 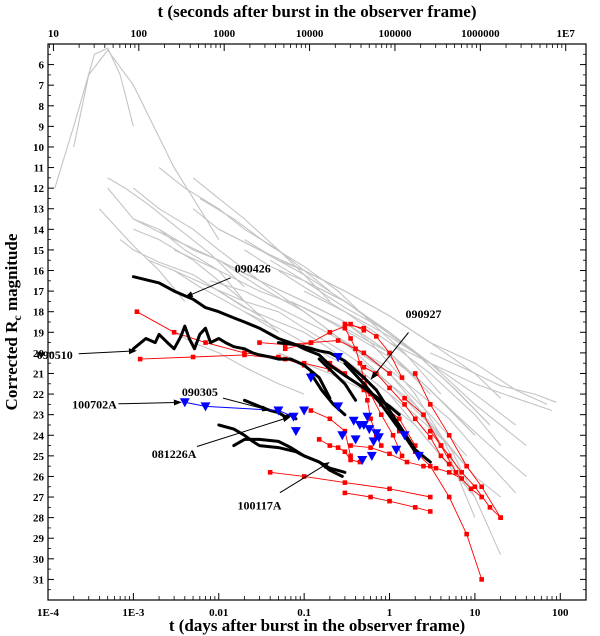 What do you see at coordinates (39, 519) in the screenshot?
I see `y-tick-label: 28` at bounding box center [39, 519].